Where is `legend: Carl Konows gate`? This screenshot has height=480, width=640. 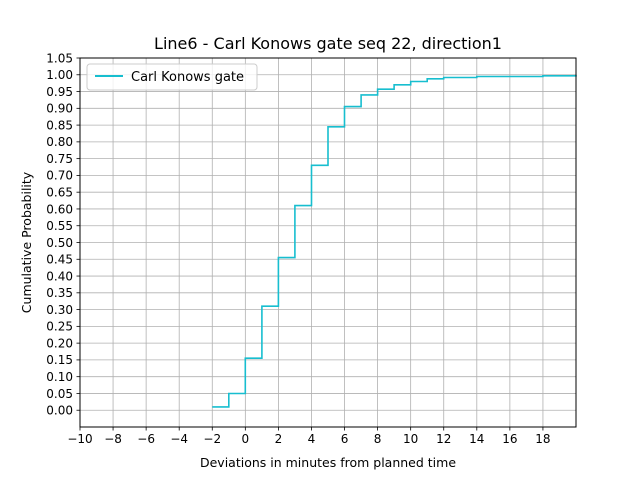 legend: Carl Konows gate is located at coordinates (172, 77).